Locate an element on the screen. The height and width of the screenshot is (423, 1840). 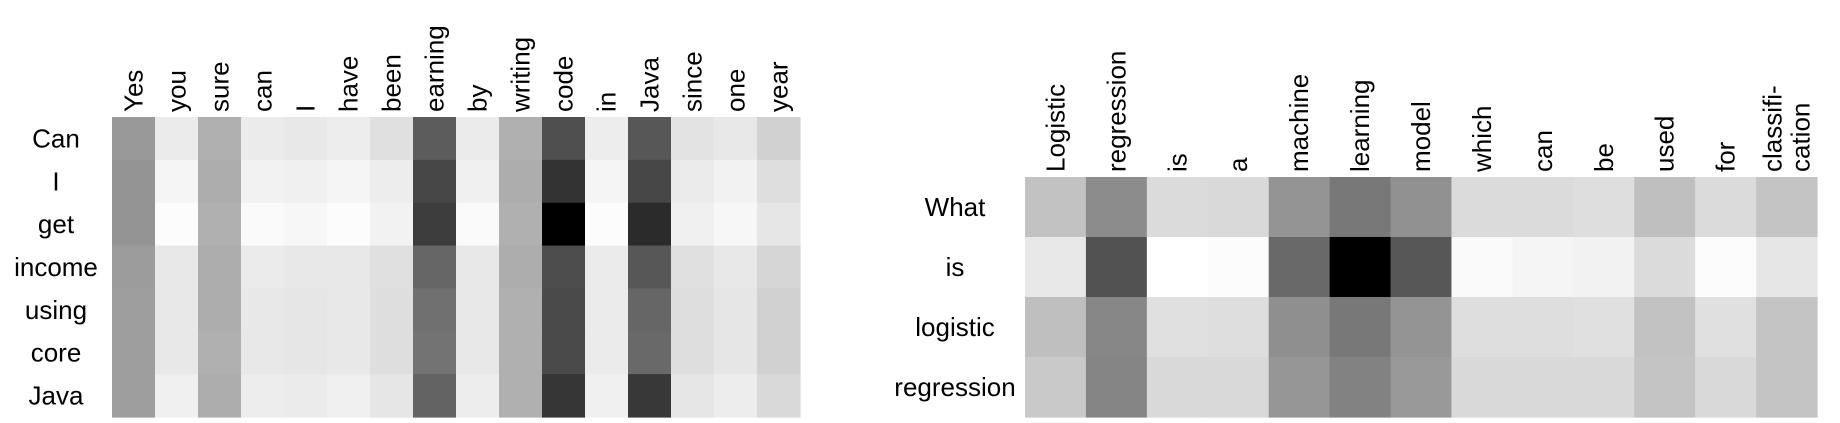
column-label: one is located at coordinates (736, 90).